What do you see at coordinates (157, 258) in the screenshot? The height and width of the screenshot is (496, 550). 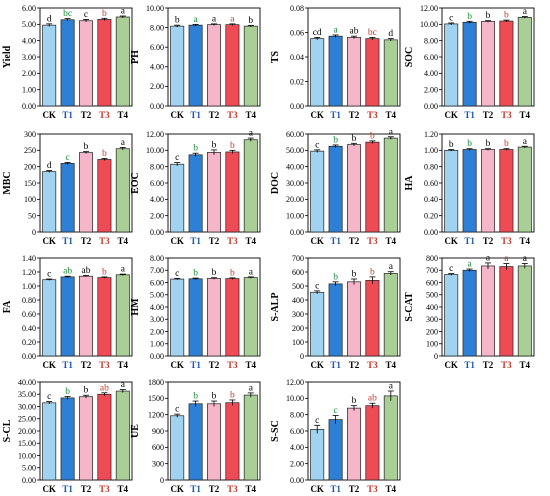 I see `y-tick-label: 8.00` at bounding box center [157, 258].